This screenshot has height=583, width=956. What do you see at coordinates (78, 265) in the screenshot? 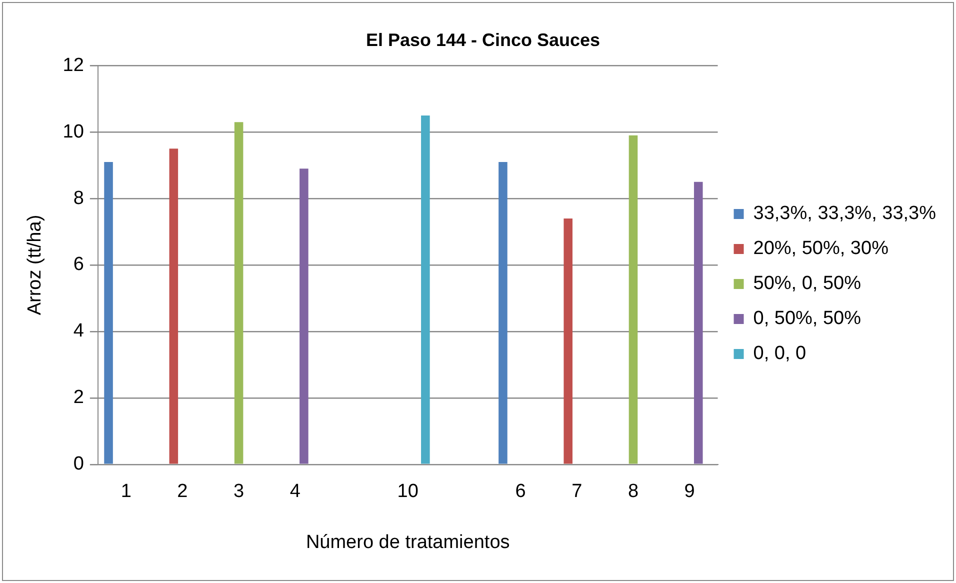
I see `y-tick-label: 6` at bounding box center [78, 265].